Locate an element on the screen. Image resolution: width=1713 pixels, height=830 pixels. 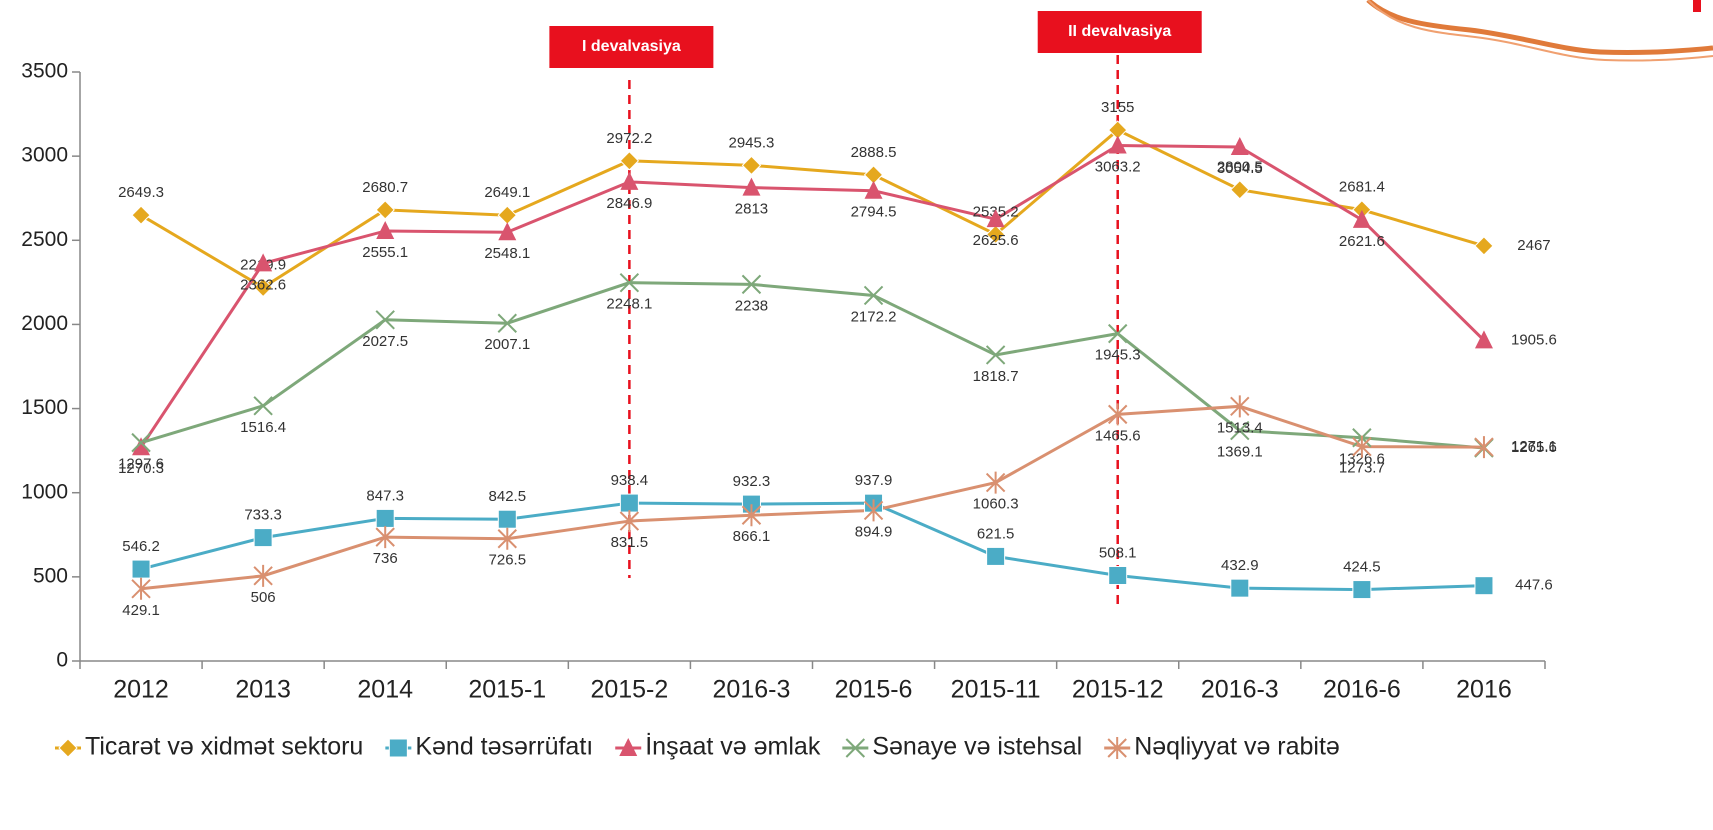
data-label: 424.5 is located at coordinates (1362, 567).